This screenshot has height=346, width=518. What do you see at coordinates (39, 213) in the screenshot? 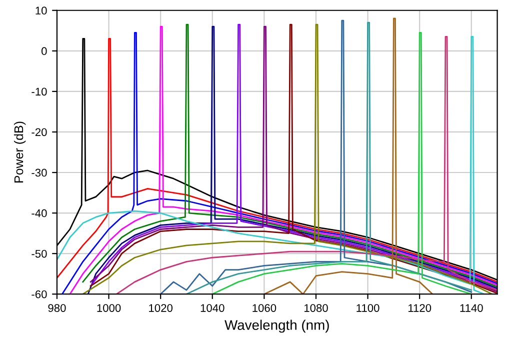
I see `y-tick-label: -40` at bounding box center [39, 213].